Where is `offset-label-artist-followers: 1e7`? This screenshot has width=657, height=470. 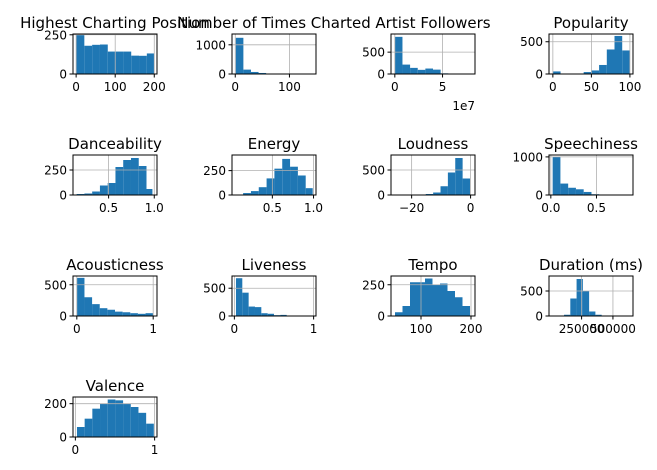
offset-label-artist-followers: 1e7 is located at coordinates (463, 106).